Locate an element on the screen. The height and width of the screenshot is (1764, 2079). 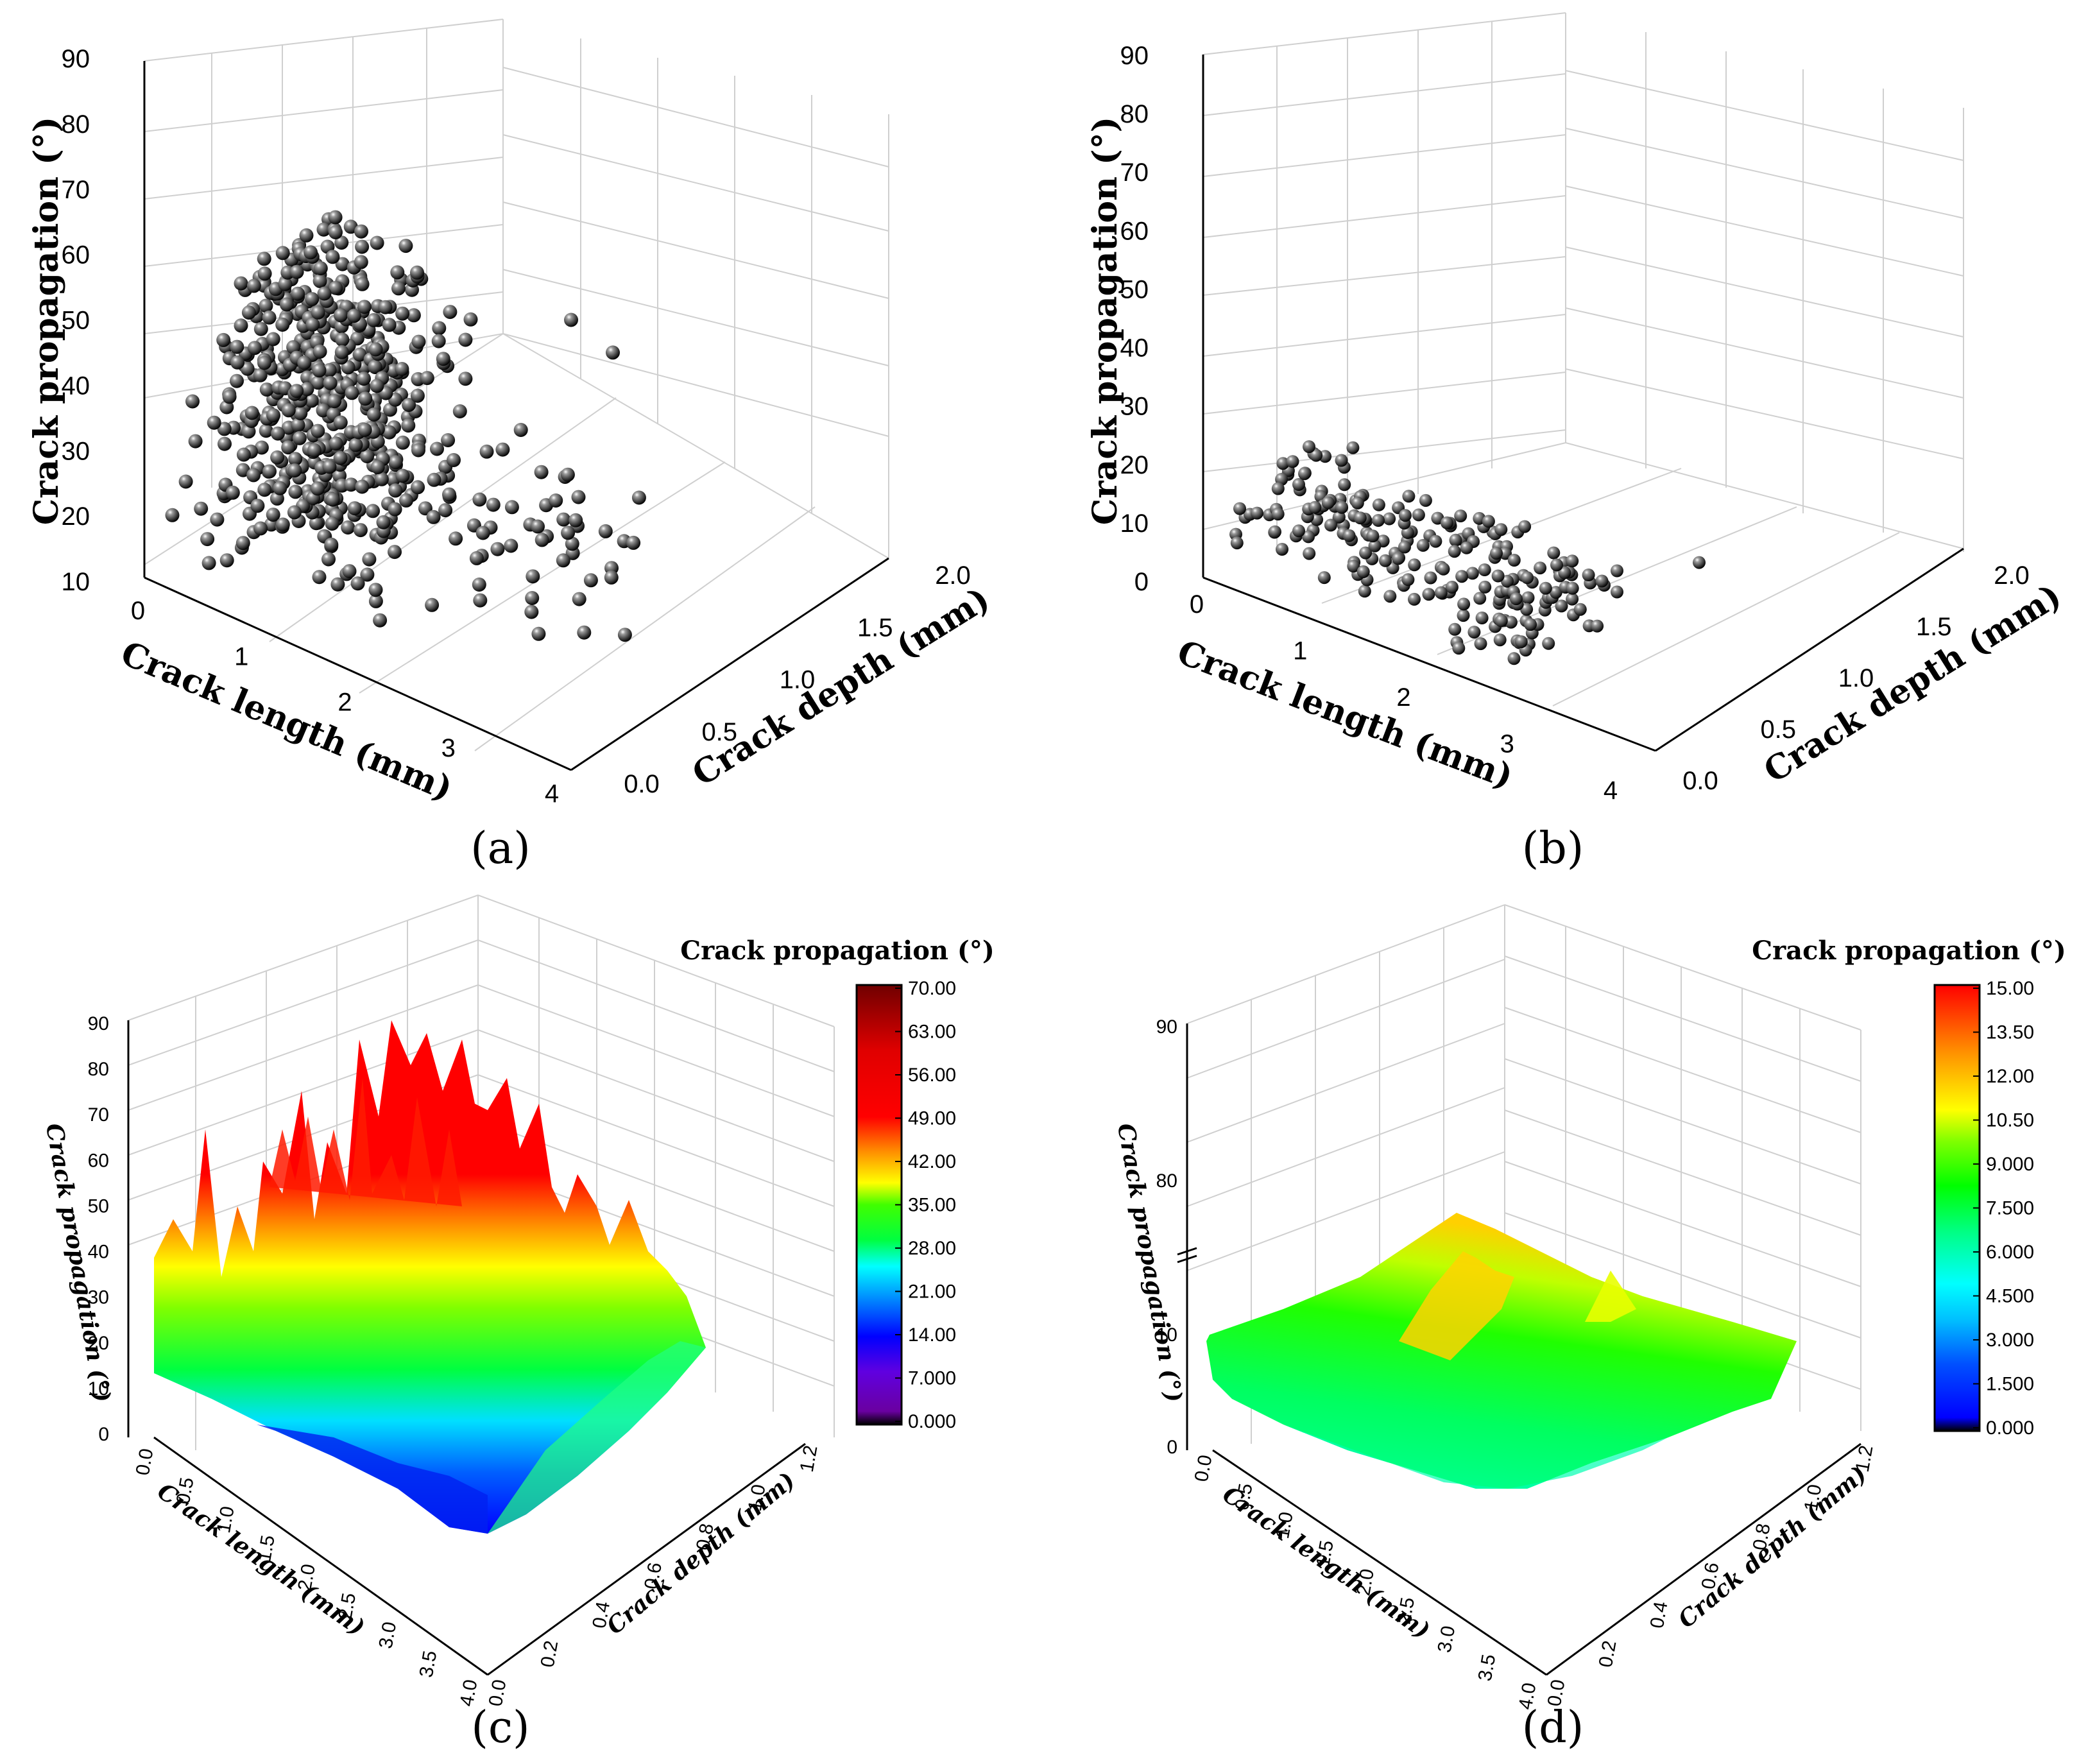
panel-c-z-tick: 60 is located at coordinates (99, 1160).